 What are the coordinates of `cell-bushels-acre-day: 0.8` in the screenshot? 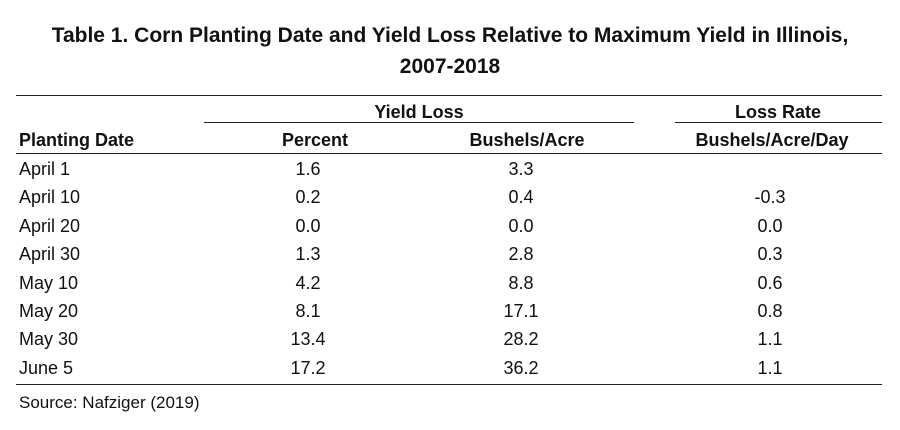 It's located at (770, 311).